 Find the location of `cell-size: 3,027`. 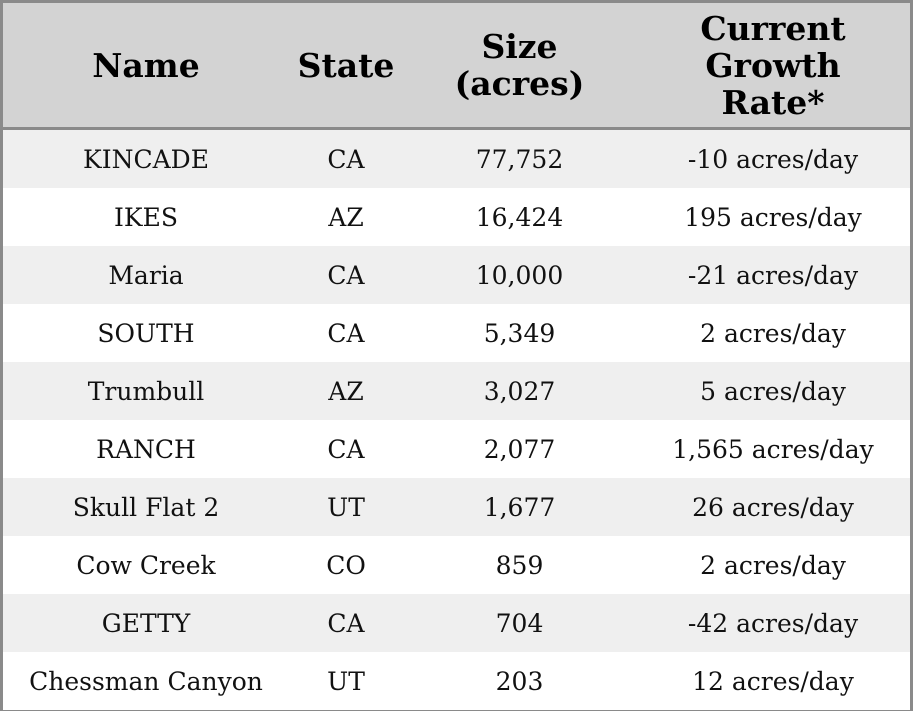

cell-size: 3,027 is located at coordinates (519, 391).